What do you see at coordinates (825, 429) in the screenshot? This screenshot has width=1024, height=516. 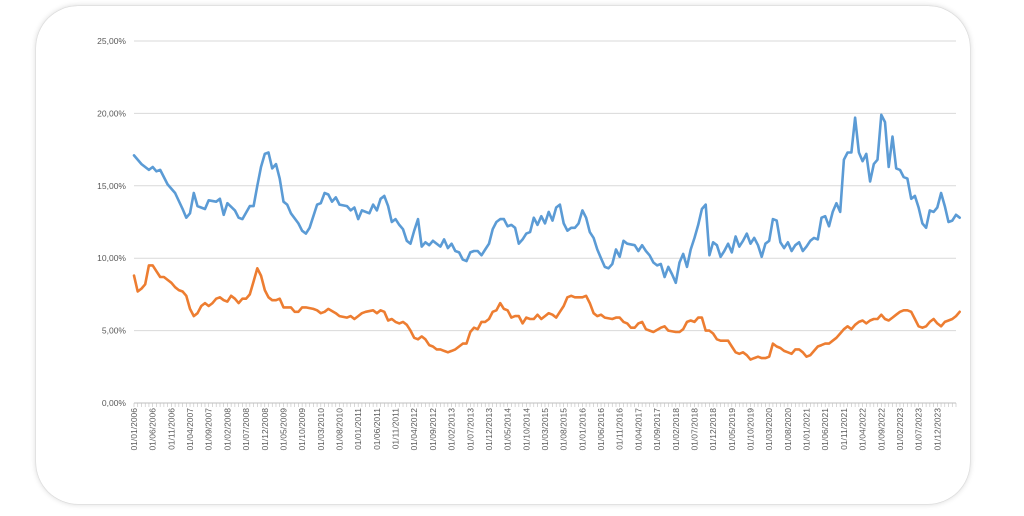 I see `x-tick-label: 01/06/2021` at bounding box center [825, 429].